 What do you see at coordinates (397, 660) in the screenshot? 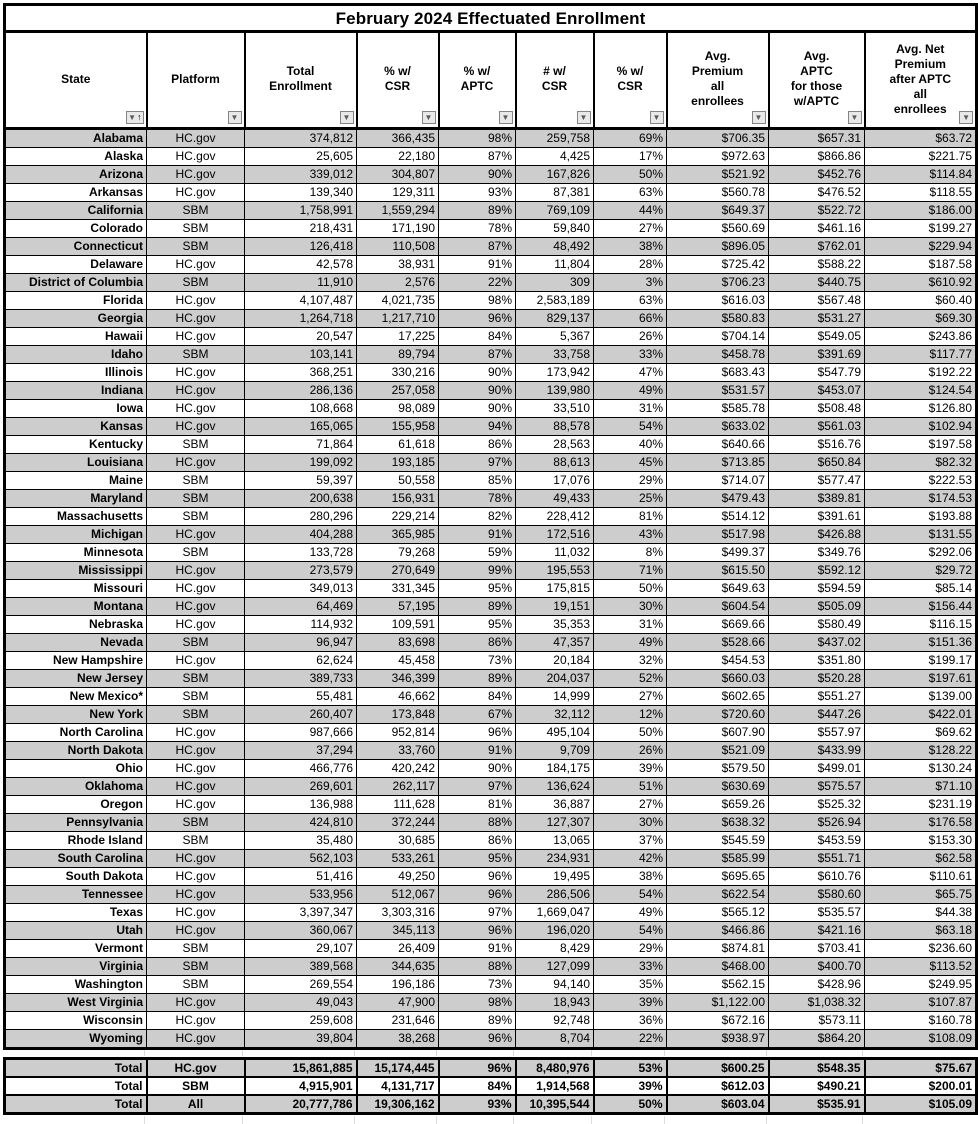
I see `cell-num-w-csr-a: 45,458` at bounding box center [397, 660].